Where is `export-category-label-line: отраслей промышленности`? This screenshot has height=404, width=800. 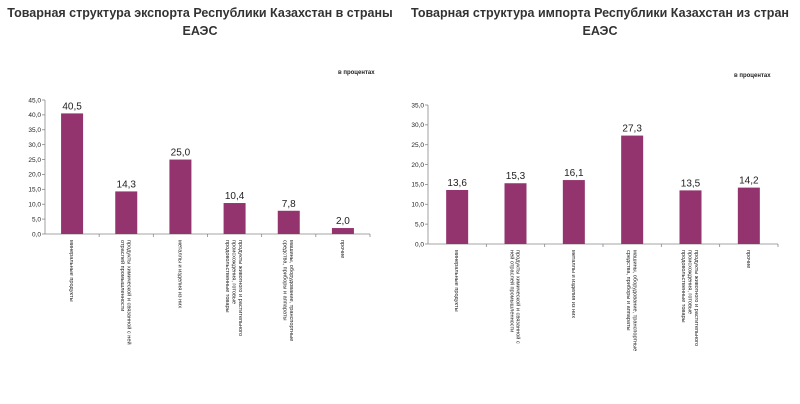 export-category-label-line: отраслей промышленности is located at coordinates (122, 275).